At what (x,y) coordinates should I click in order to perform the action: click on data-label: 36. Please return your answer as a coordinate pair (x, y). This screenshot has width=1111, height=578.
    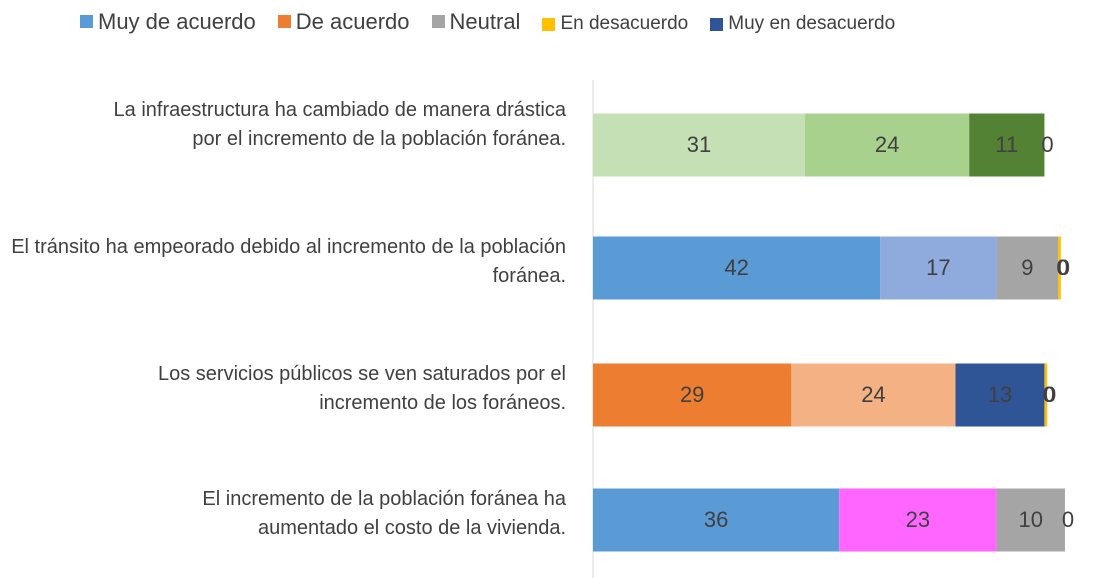
    Looking at the image, I should click on (716, 519).